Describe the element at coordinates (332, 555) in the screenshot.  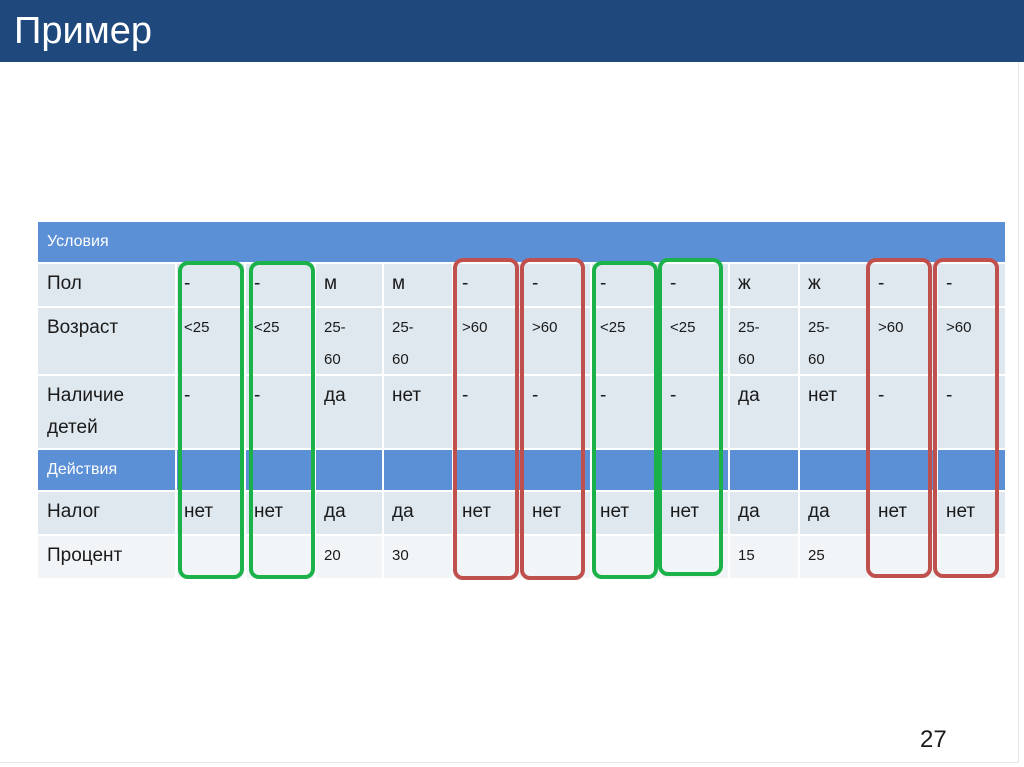
I see `table-cell: 20` at that location.